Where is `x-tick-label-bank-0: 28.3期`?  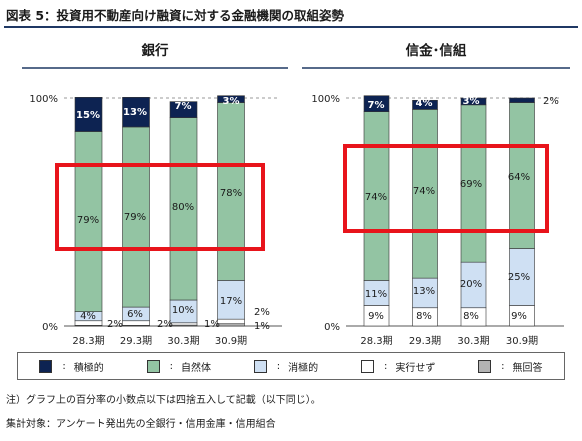 x-tick-label-bank-0: 28.3期 is located at coordinates (88, 341).